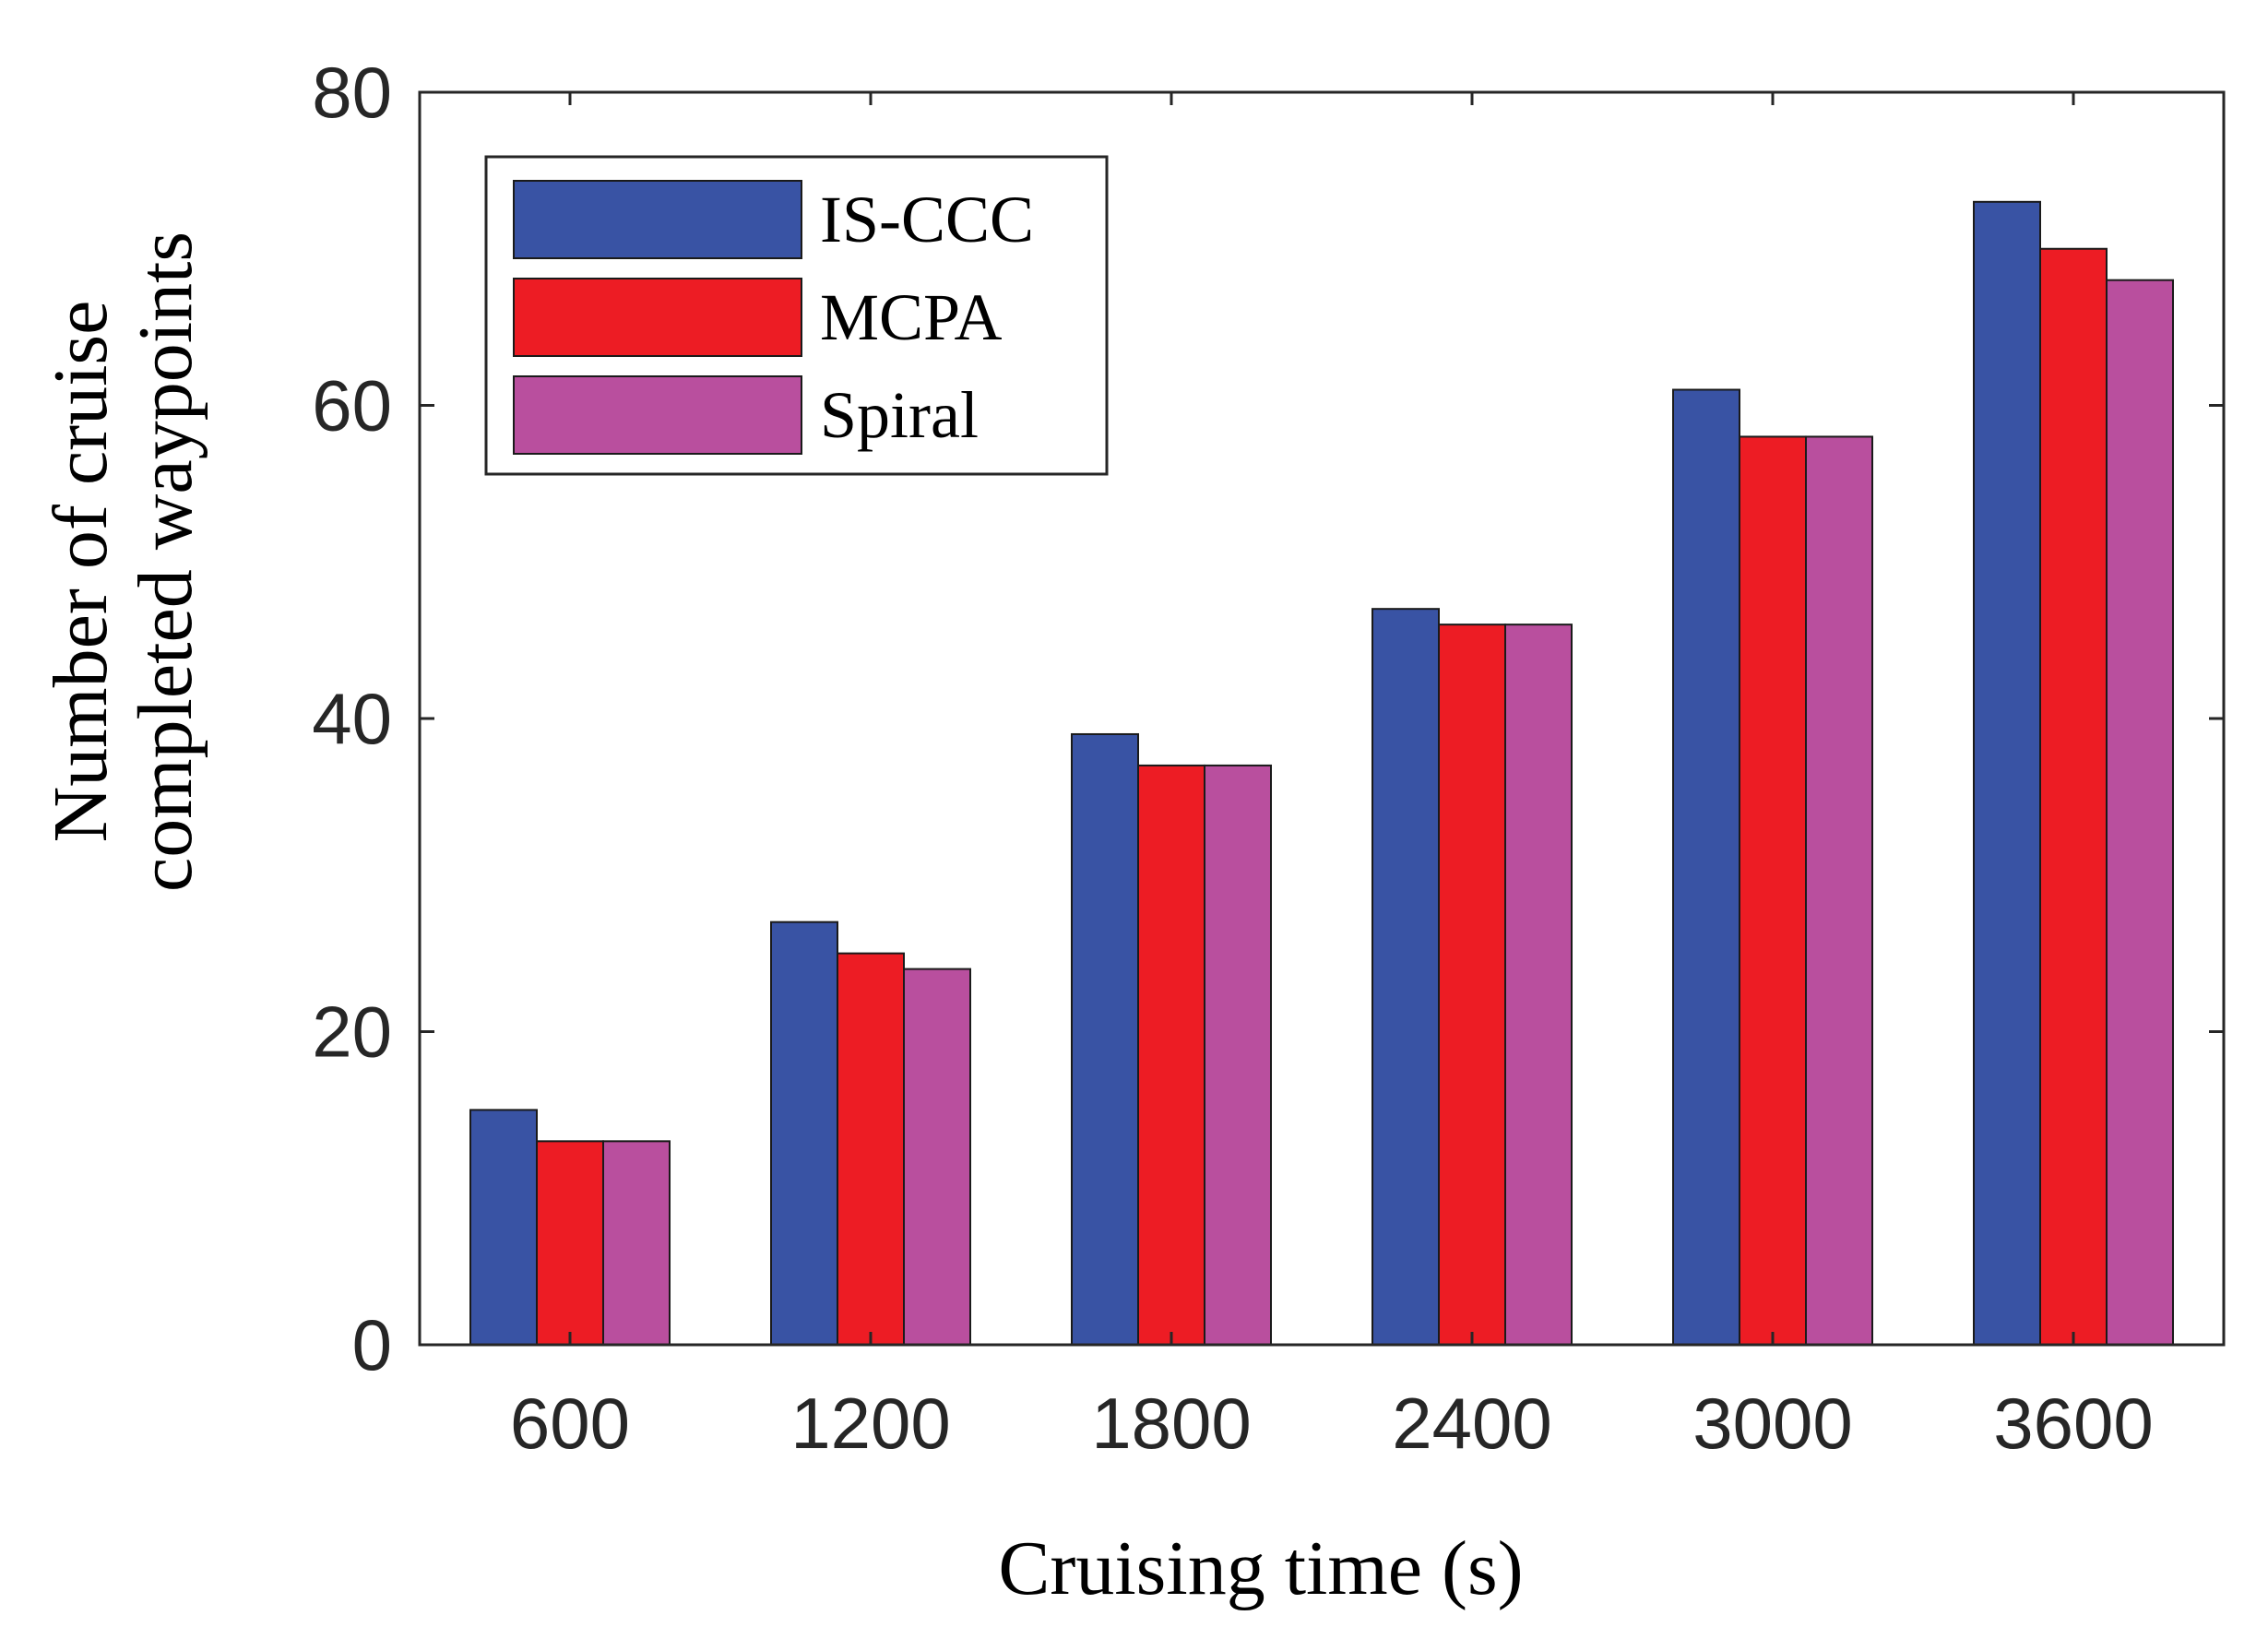  I want to click on y-axis-label-line-2: completed waypoints, so click(165, 562).